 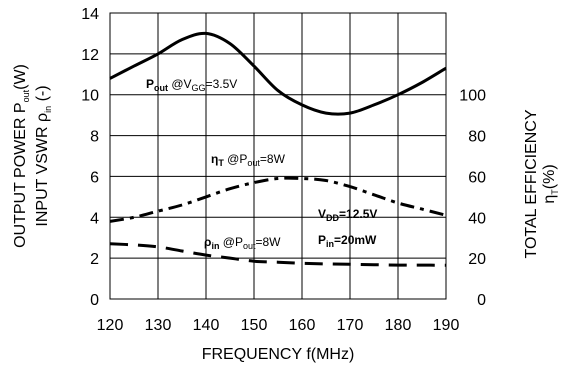 I want to click on y-left-title2-sub: in, so click(x=48, y=109).